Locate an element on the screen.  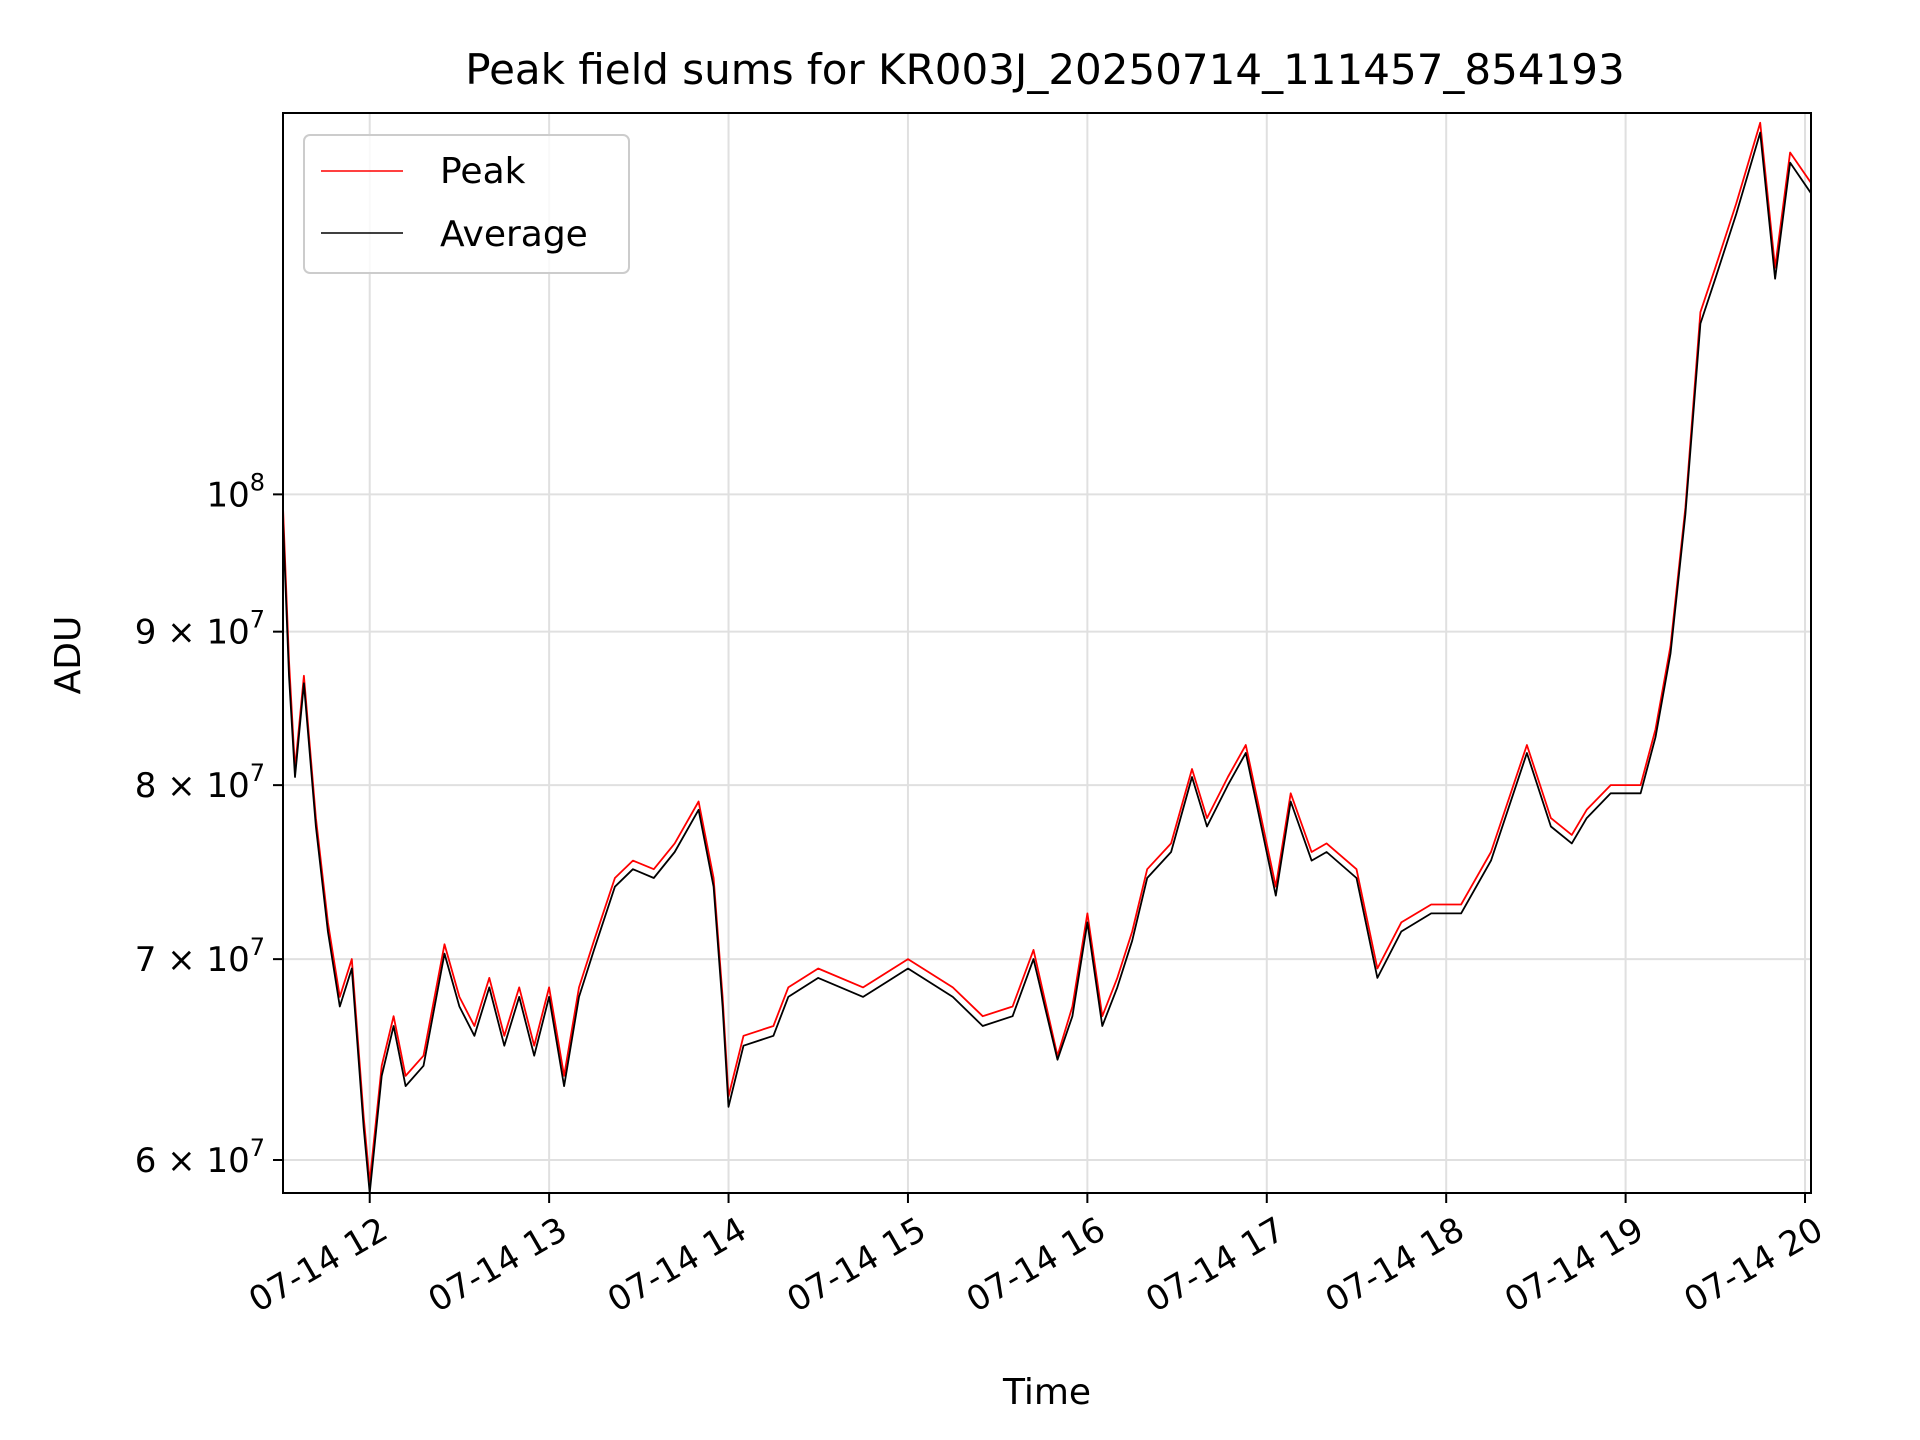
y-tick-label: 8 × 107 is located at coordinates (200, 782).